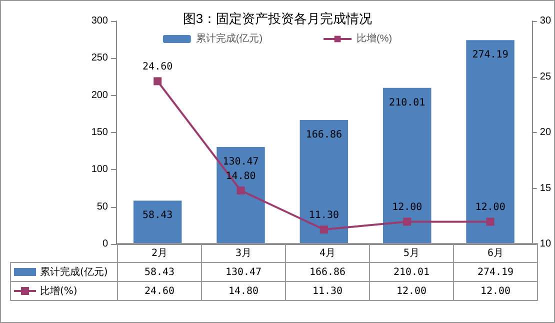 Image resolution: width=555 pixels, height=323 pixels. I want to click on data-label: 210.01, so click(412, 272).